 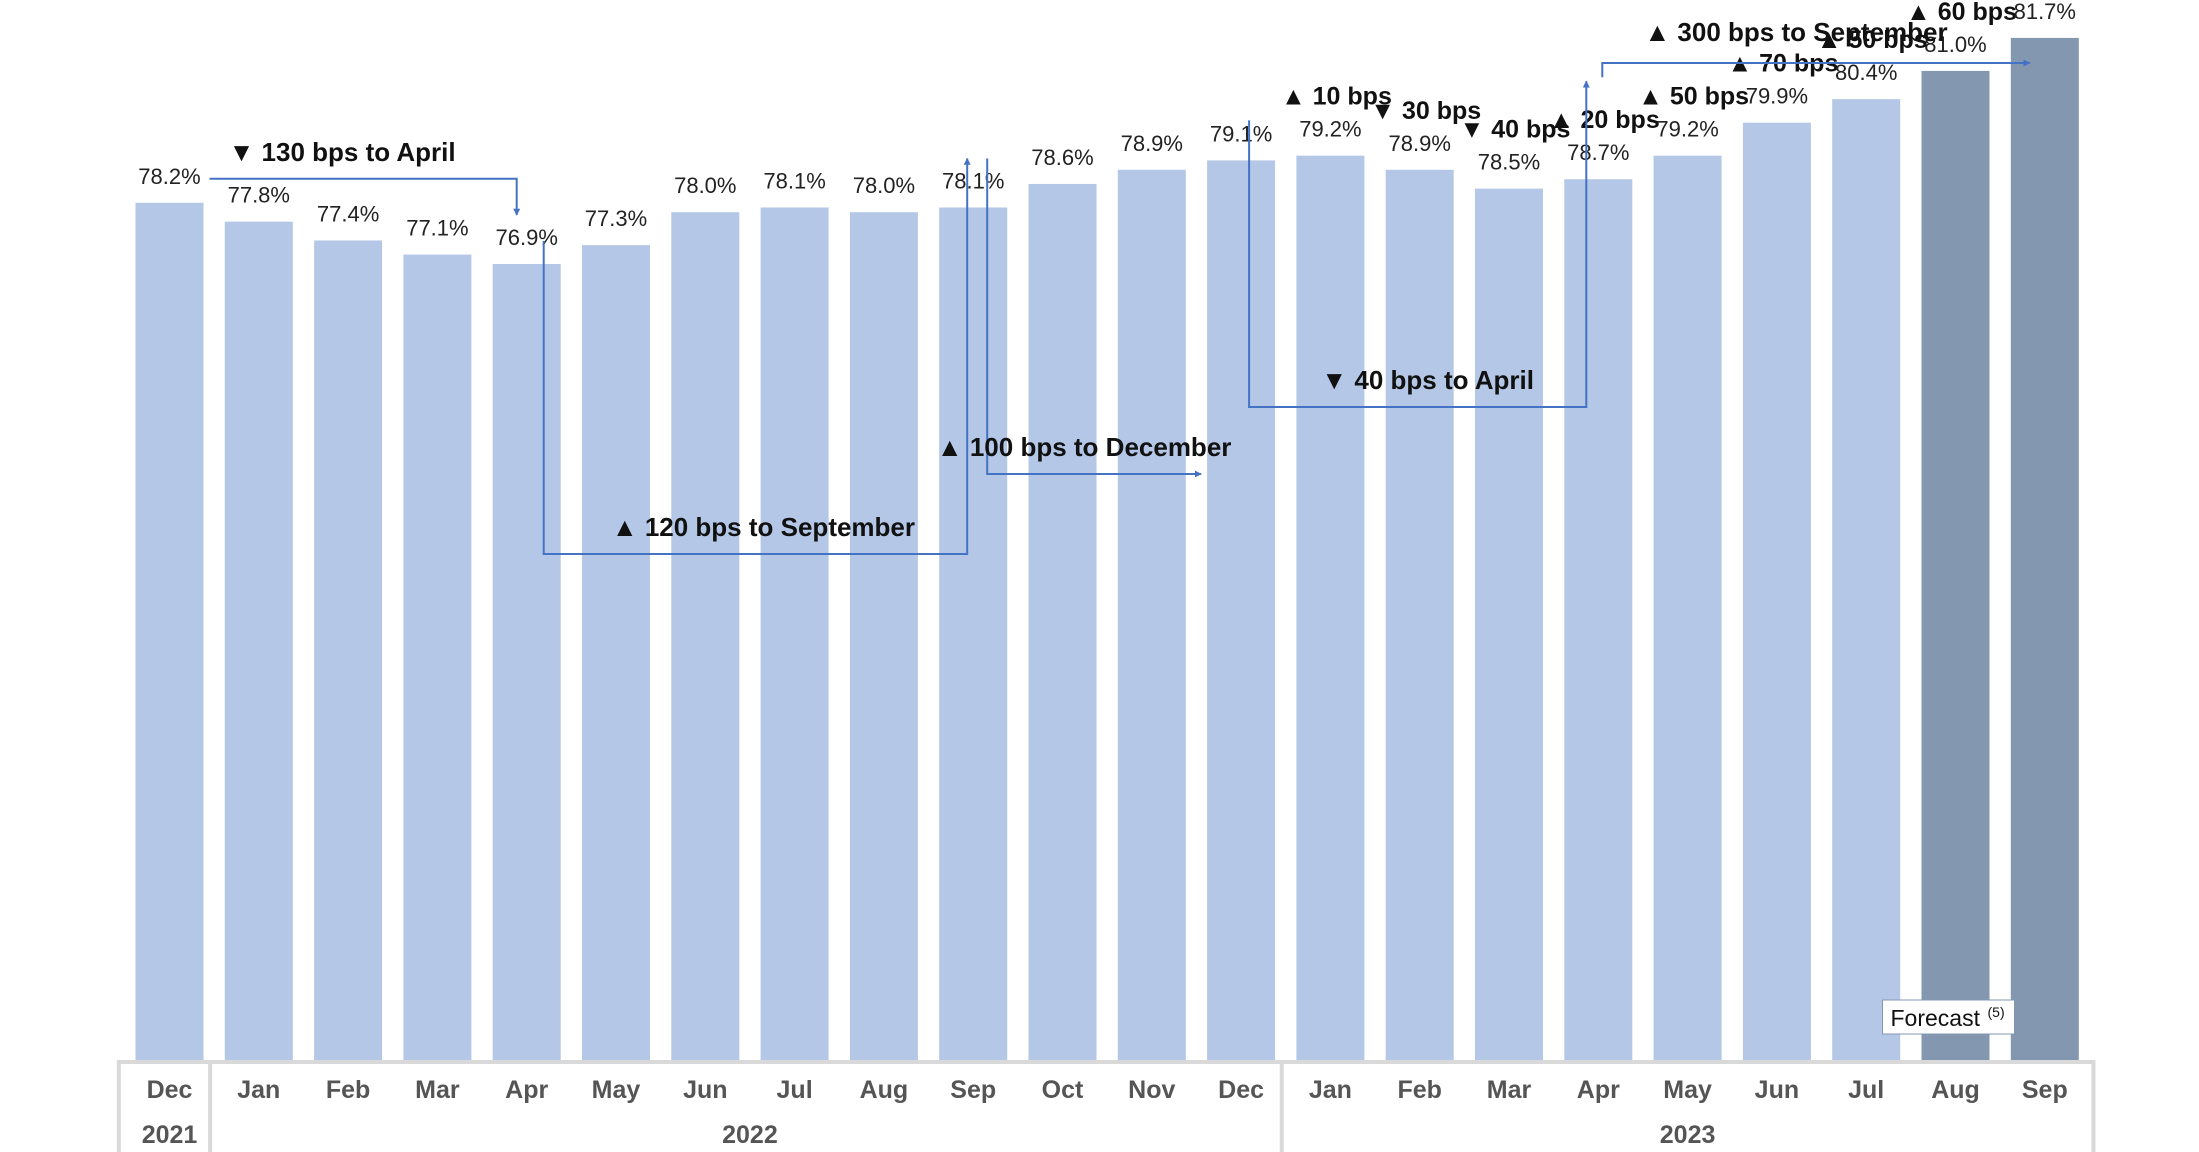 What do you see at coordinates (1509, 162) in the screenshot?
I see `value-label-15: 78.5%` at bounding box center [1509, 162].